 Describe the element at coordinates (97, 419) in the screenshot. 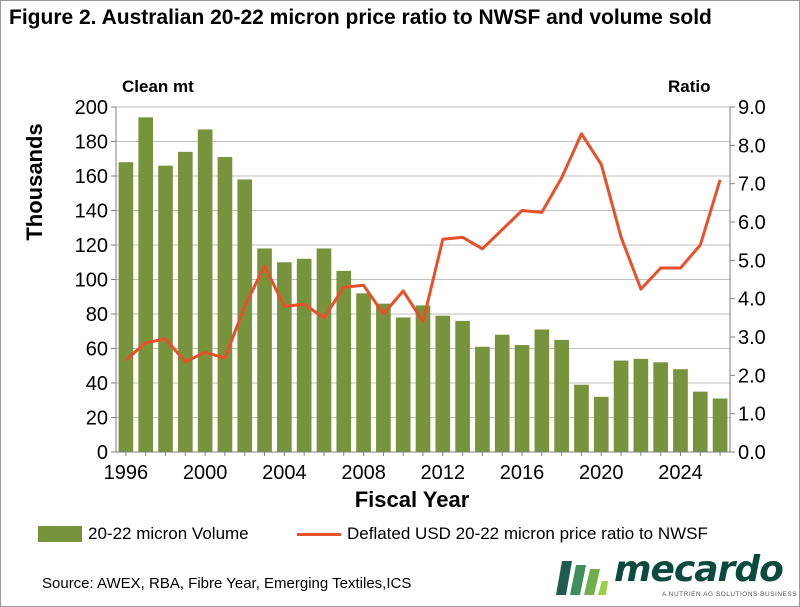

I see `left-tick-label: 20` at that location.